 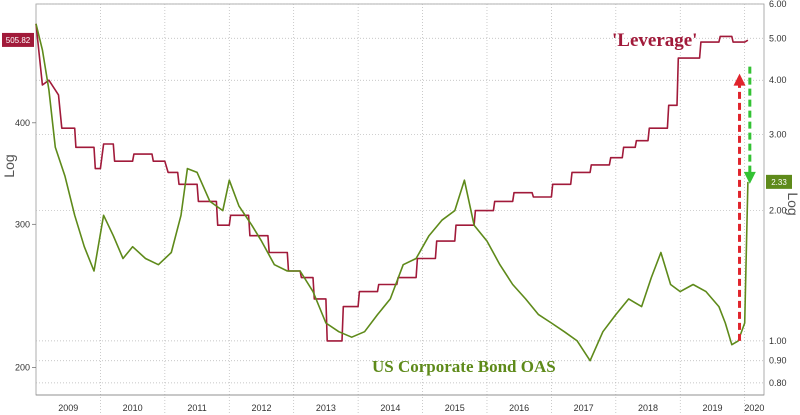 What do you see at coordinates (739, 79) in the screenshot?
I see `red-up-arrow-head` at bounding box center [739, 79].